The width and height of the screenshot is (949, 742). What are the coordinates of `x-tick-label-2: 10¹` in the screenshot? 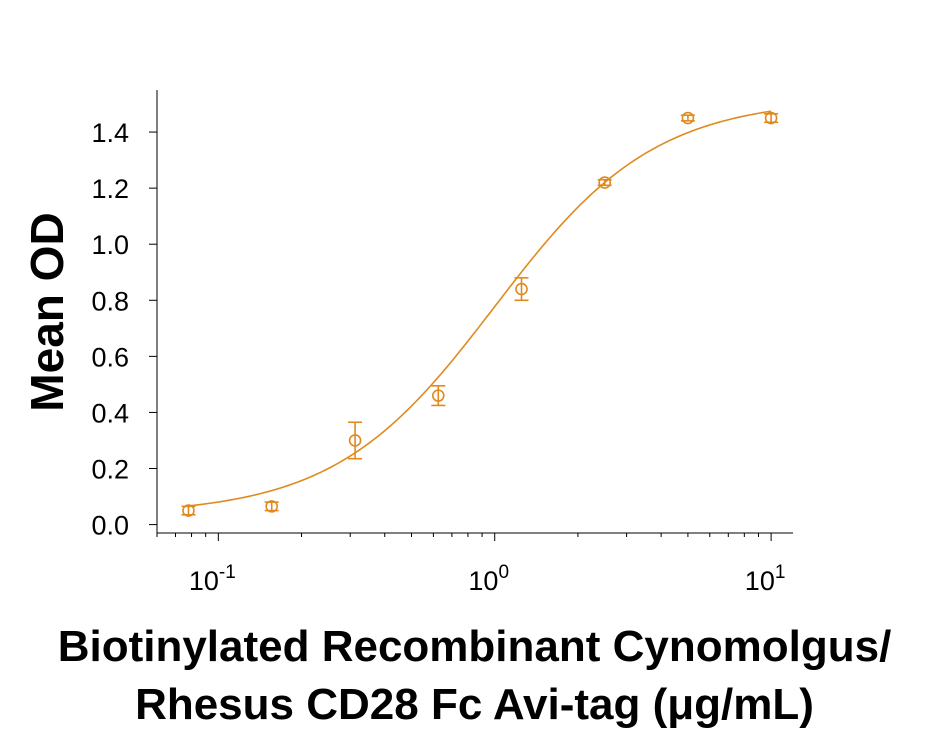 It's located at (765, 579).